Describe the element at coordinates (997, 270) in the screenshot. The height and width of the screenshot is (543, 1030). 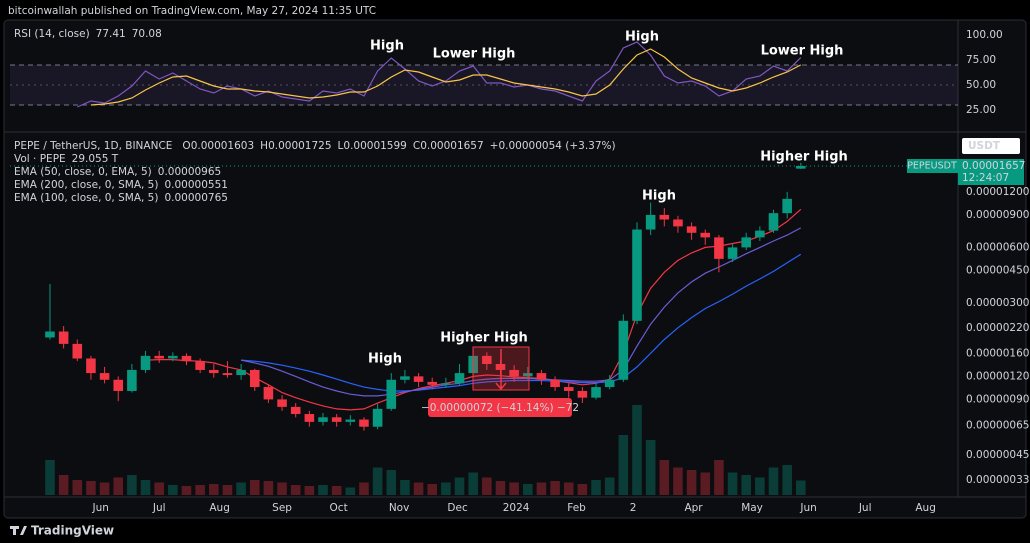
I see `y-tick-label: 0.00000450` at that location.